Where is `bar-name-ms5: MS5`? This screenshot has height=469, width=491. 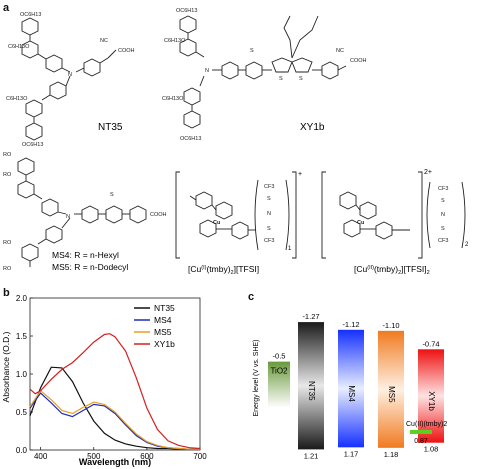 bar-name-ms5: MS5 is located at coordinates (391, 394).